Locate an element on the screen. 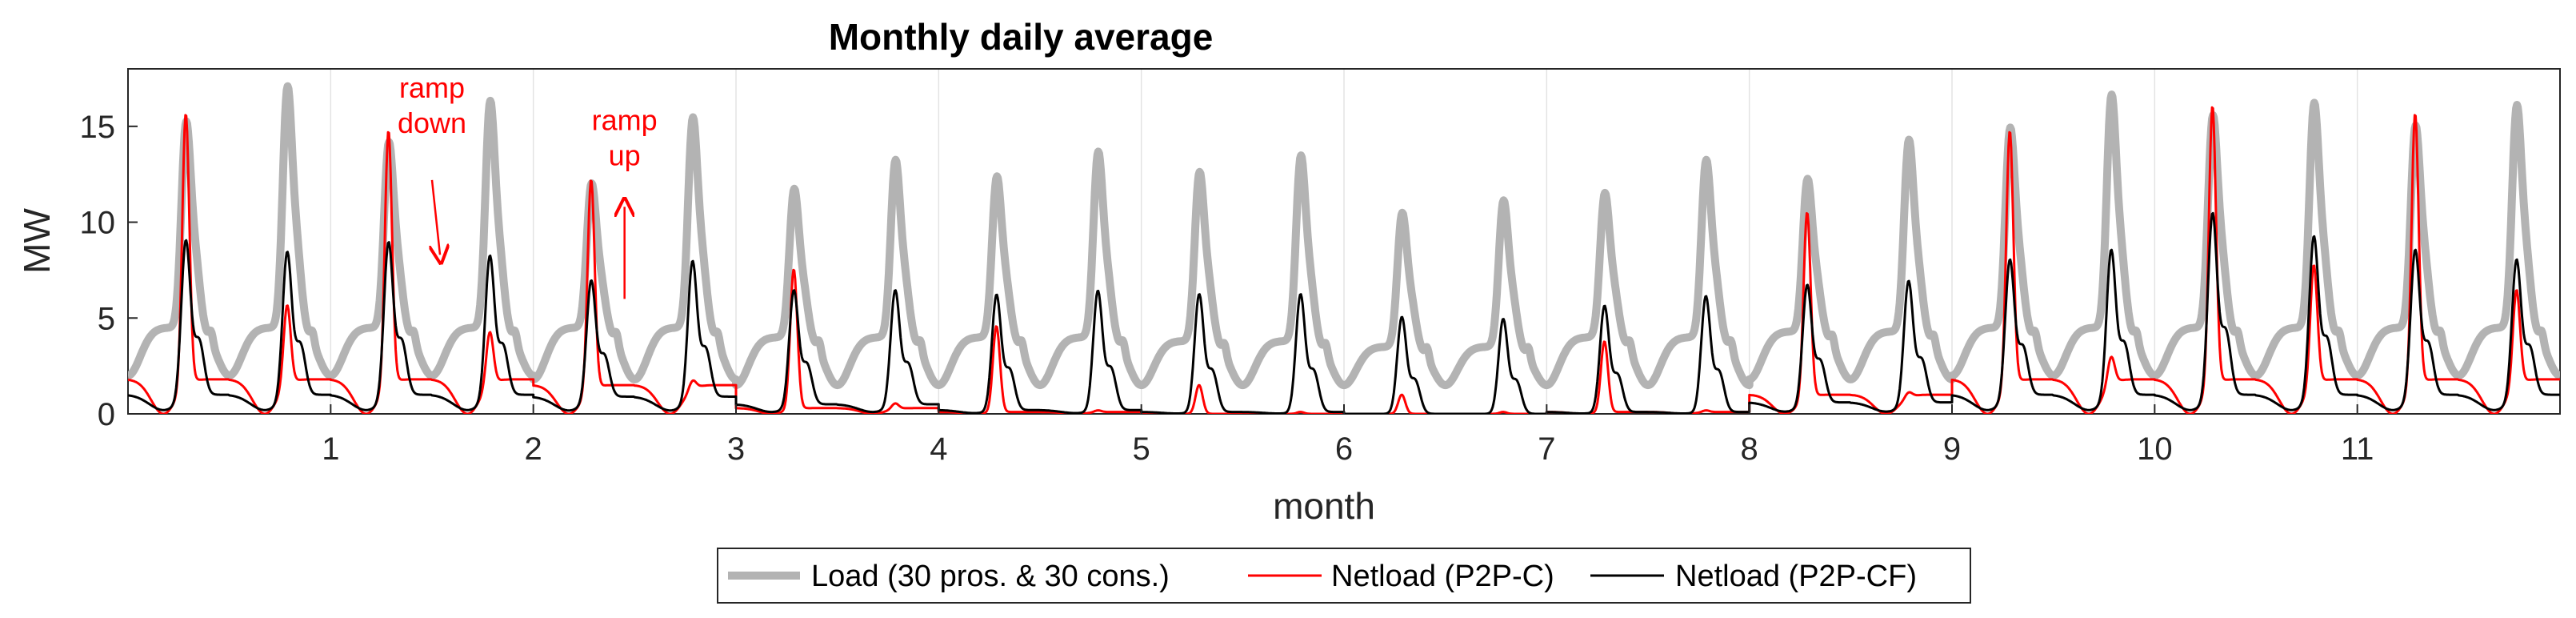 The height and width of the screenshot is (618, 2576). legend-label-netload-p2p-c: Netload (P2P-C) is located at coordinates (1442, 576).